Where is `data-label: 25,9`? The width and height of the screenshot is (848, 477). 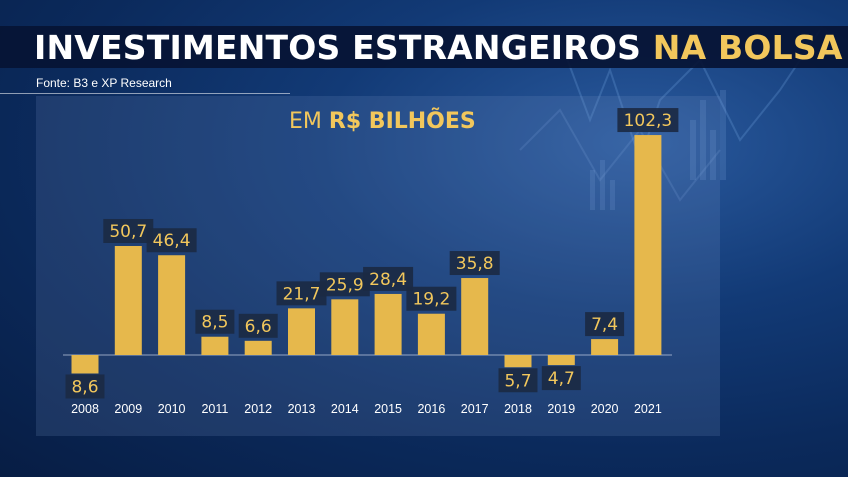
data-label: 25,9 is located at coordinates (345, 285).